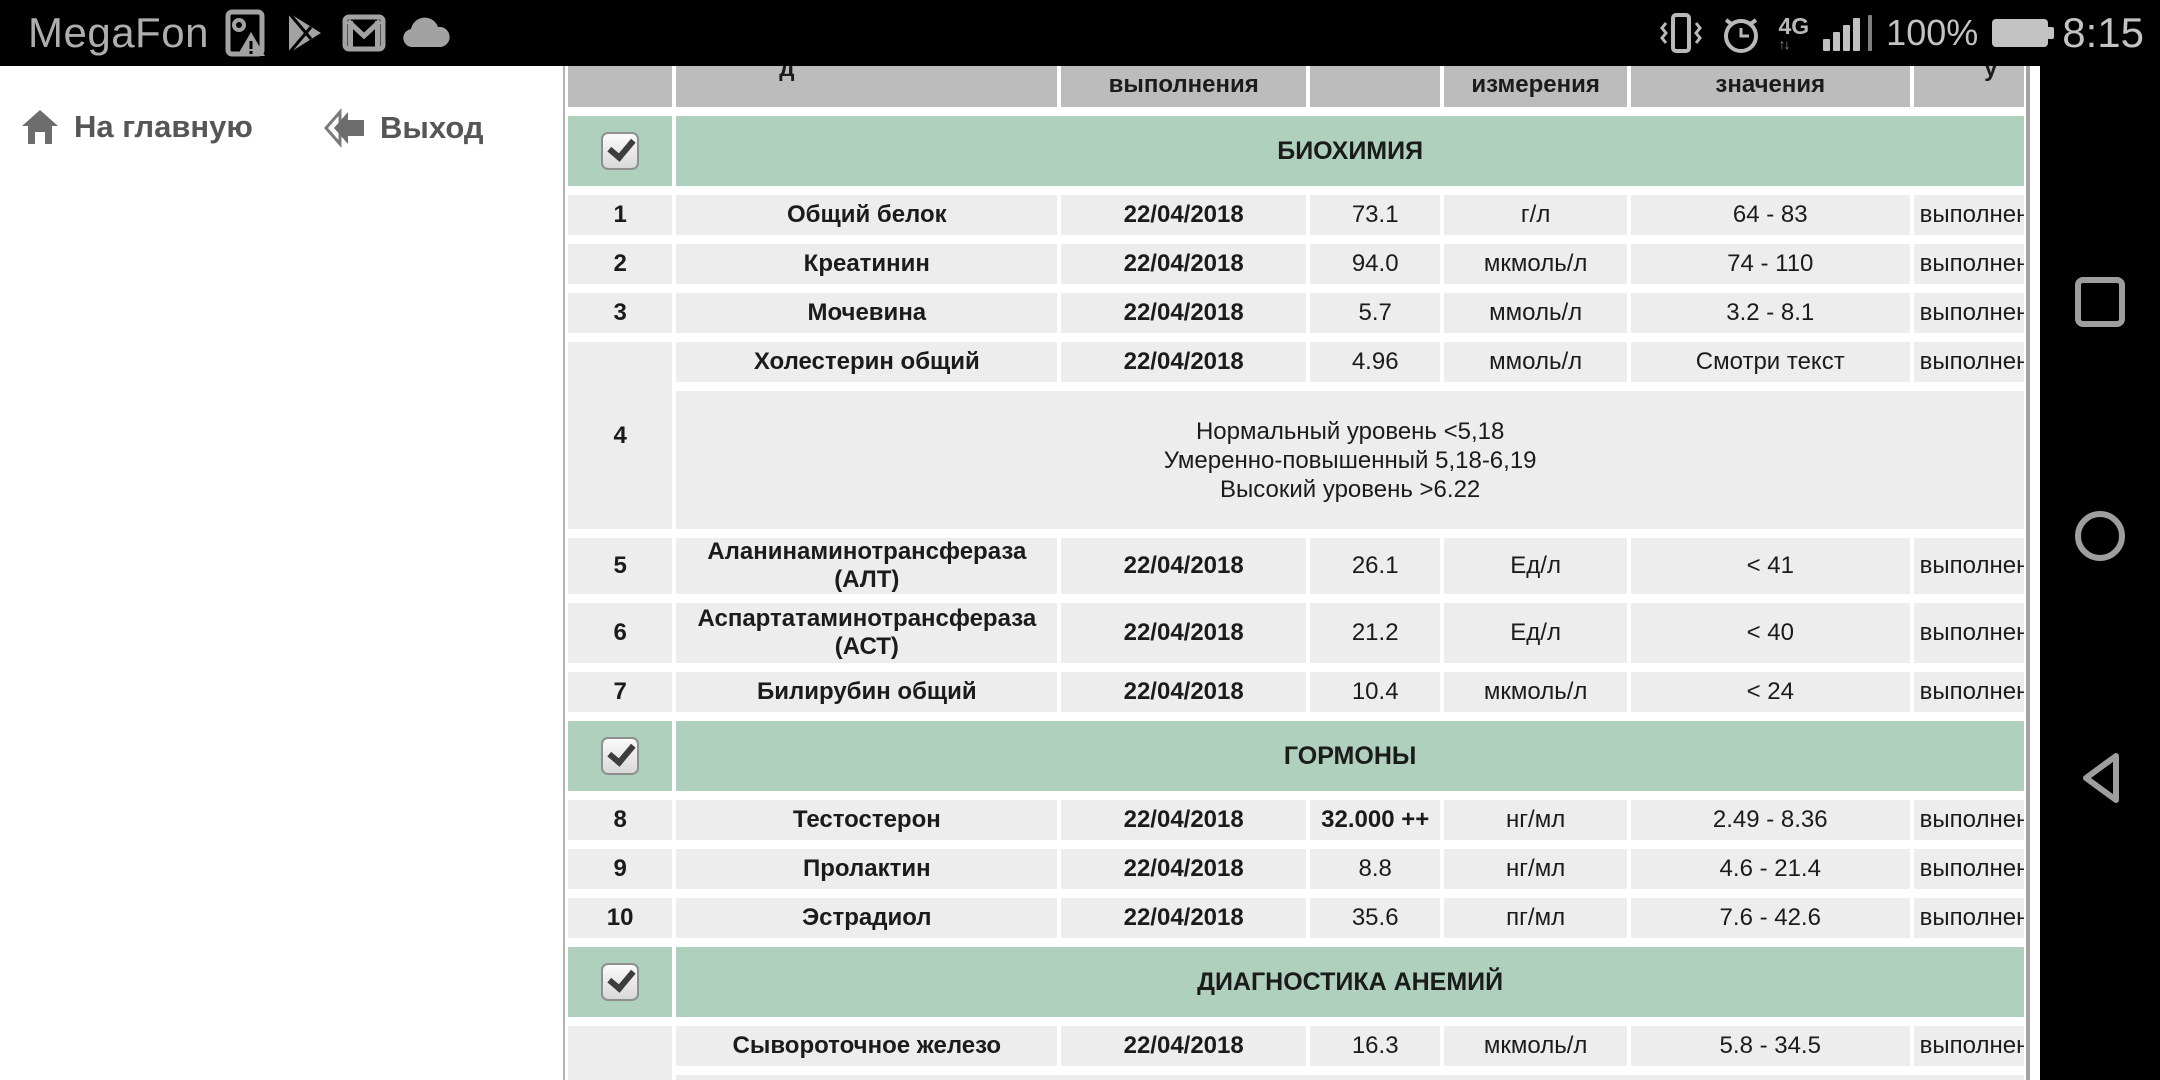  What do you see at coordinates (1296, 982) in the screenshot?
I see `section-row-anemia: ДИАГНОСТИКА АНЕМИЙ` at bounding box center [1296, 982].